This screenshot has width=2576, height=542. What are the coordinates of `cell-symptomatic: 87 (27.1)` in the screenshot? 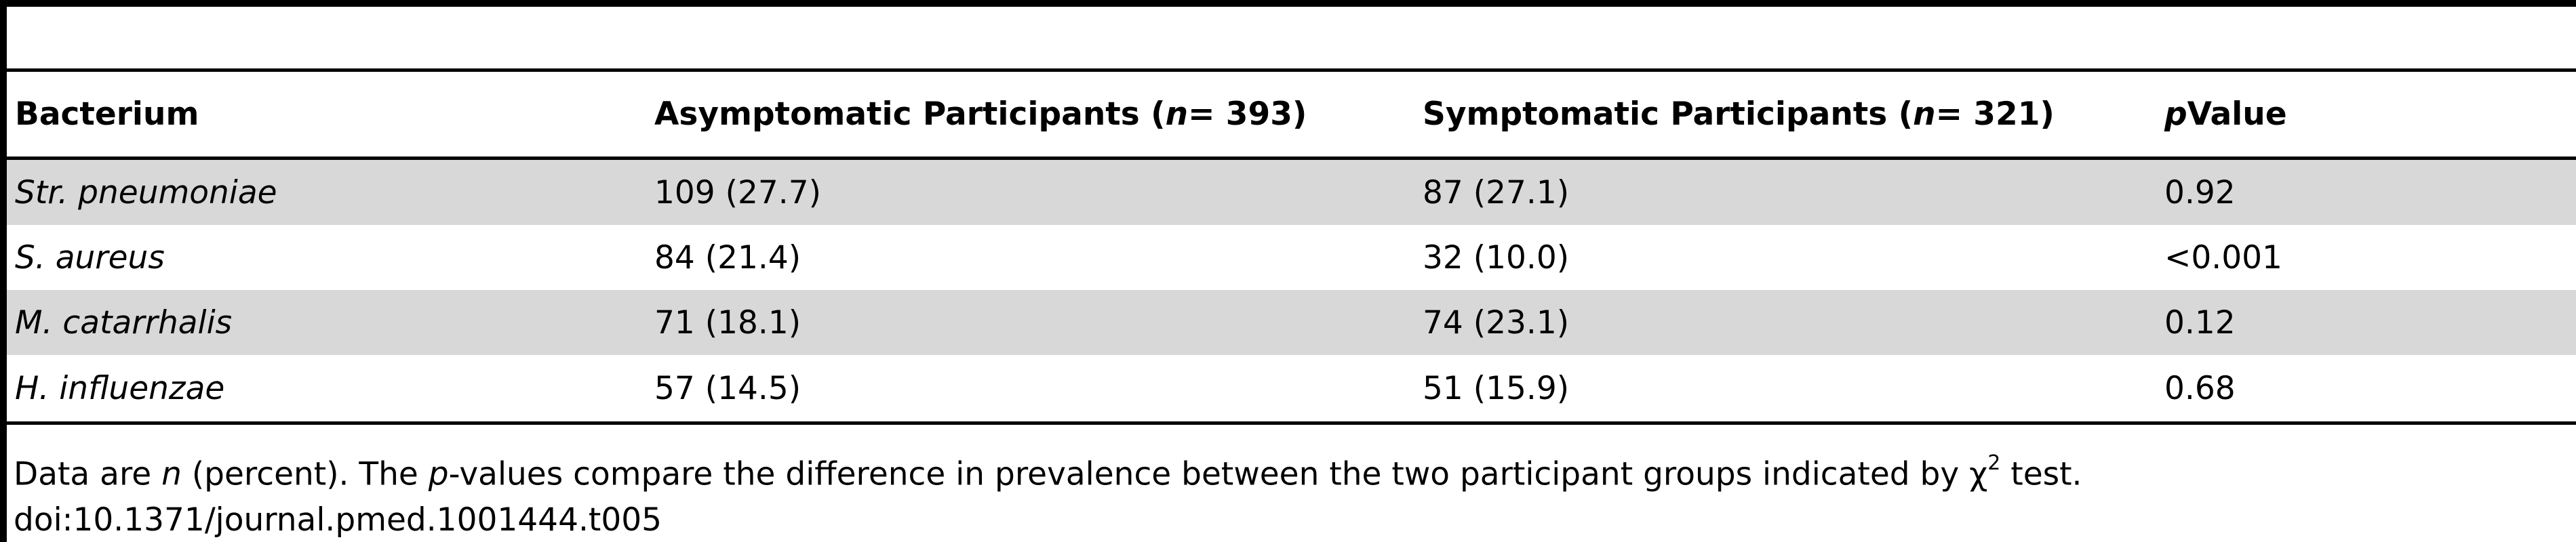 It's located at (1496, 192).